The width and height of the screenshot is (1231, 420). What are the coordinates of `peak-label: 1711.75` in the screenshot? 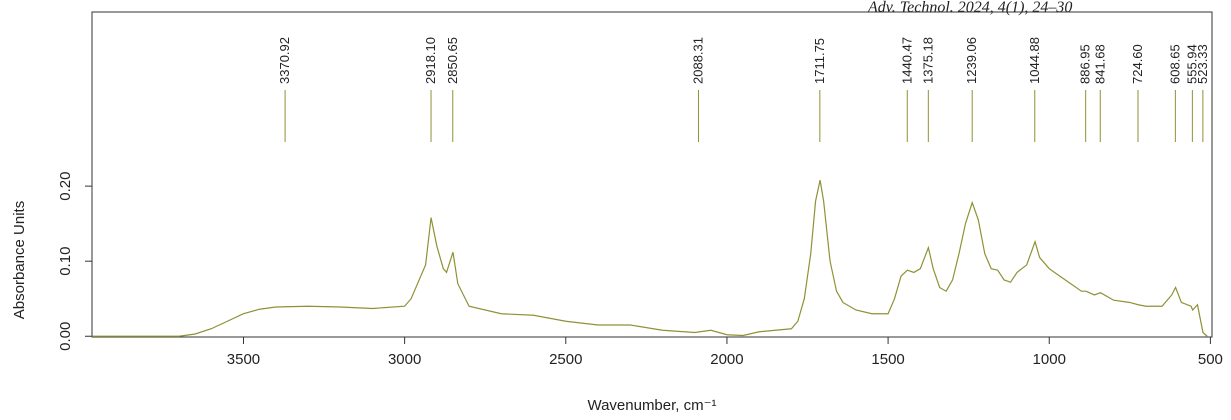 It's located at (819, 61).